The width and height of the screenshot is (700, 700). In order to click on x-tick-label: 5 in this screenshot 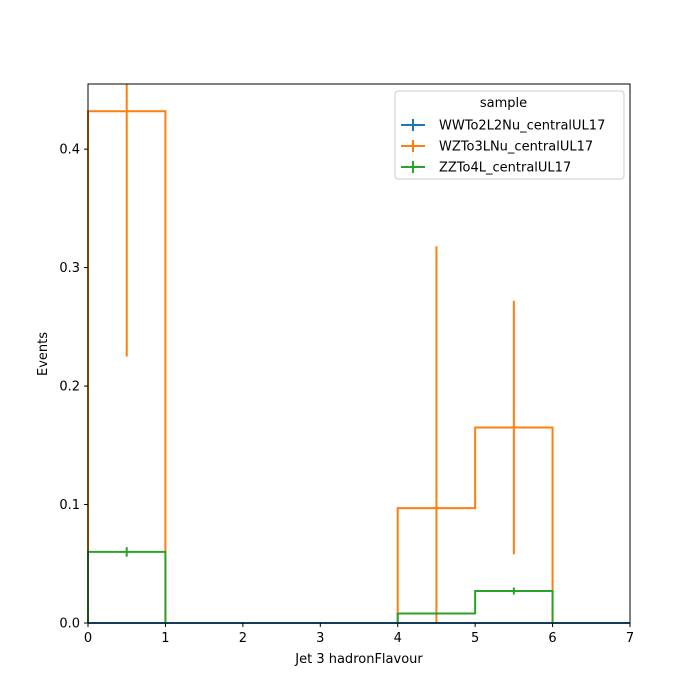, I will do `click(475, 638)`.